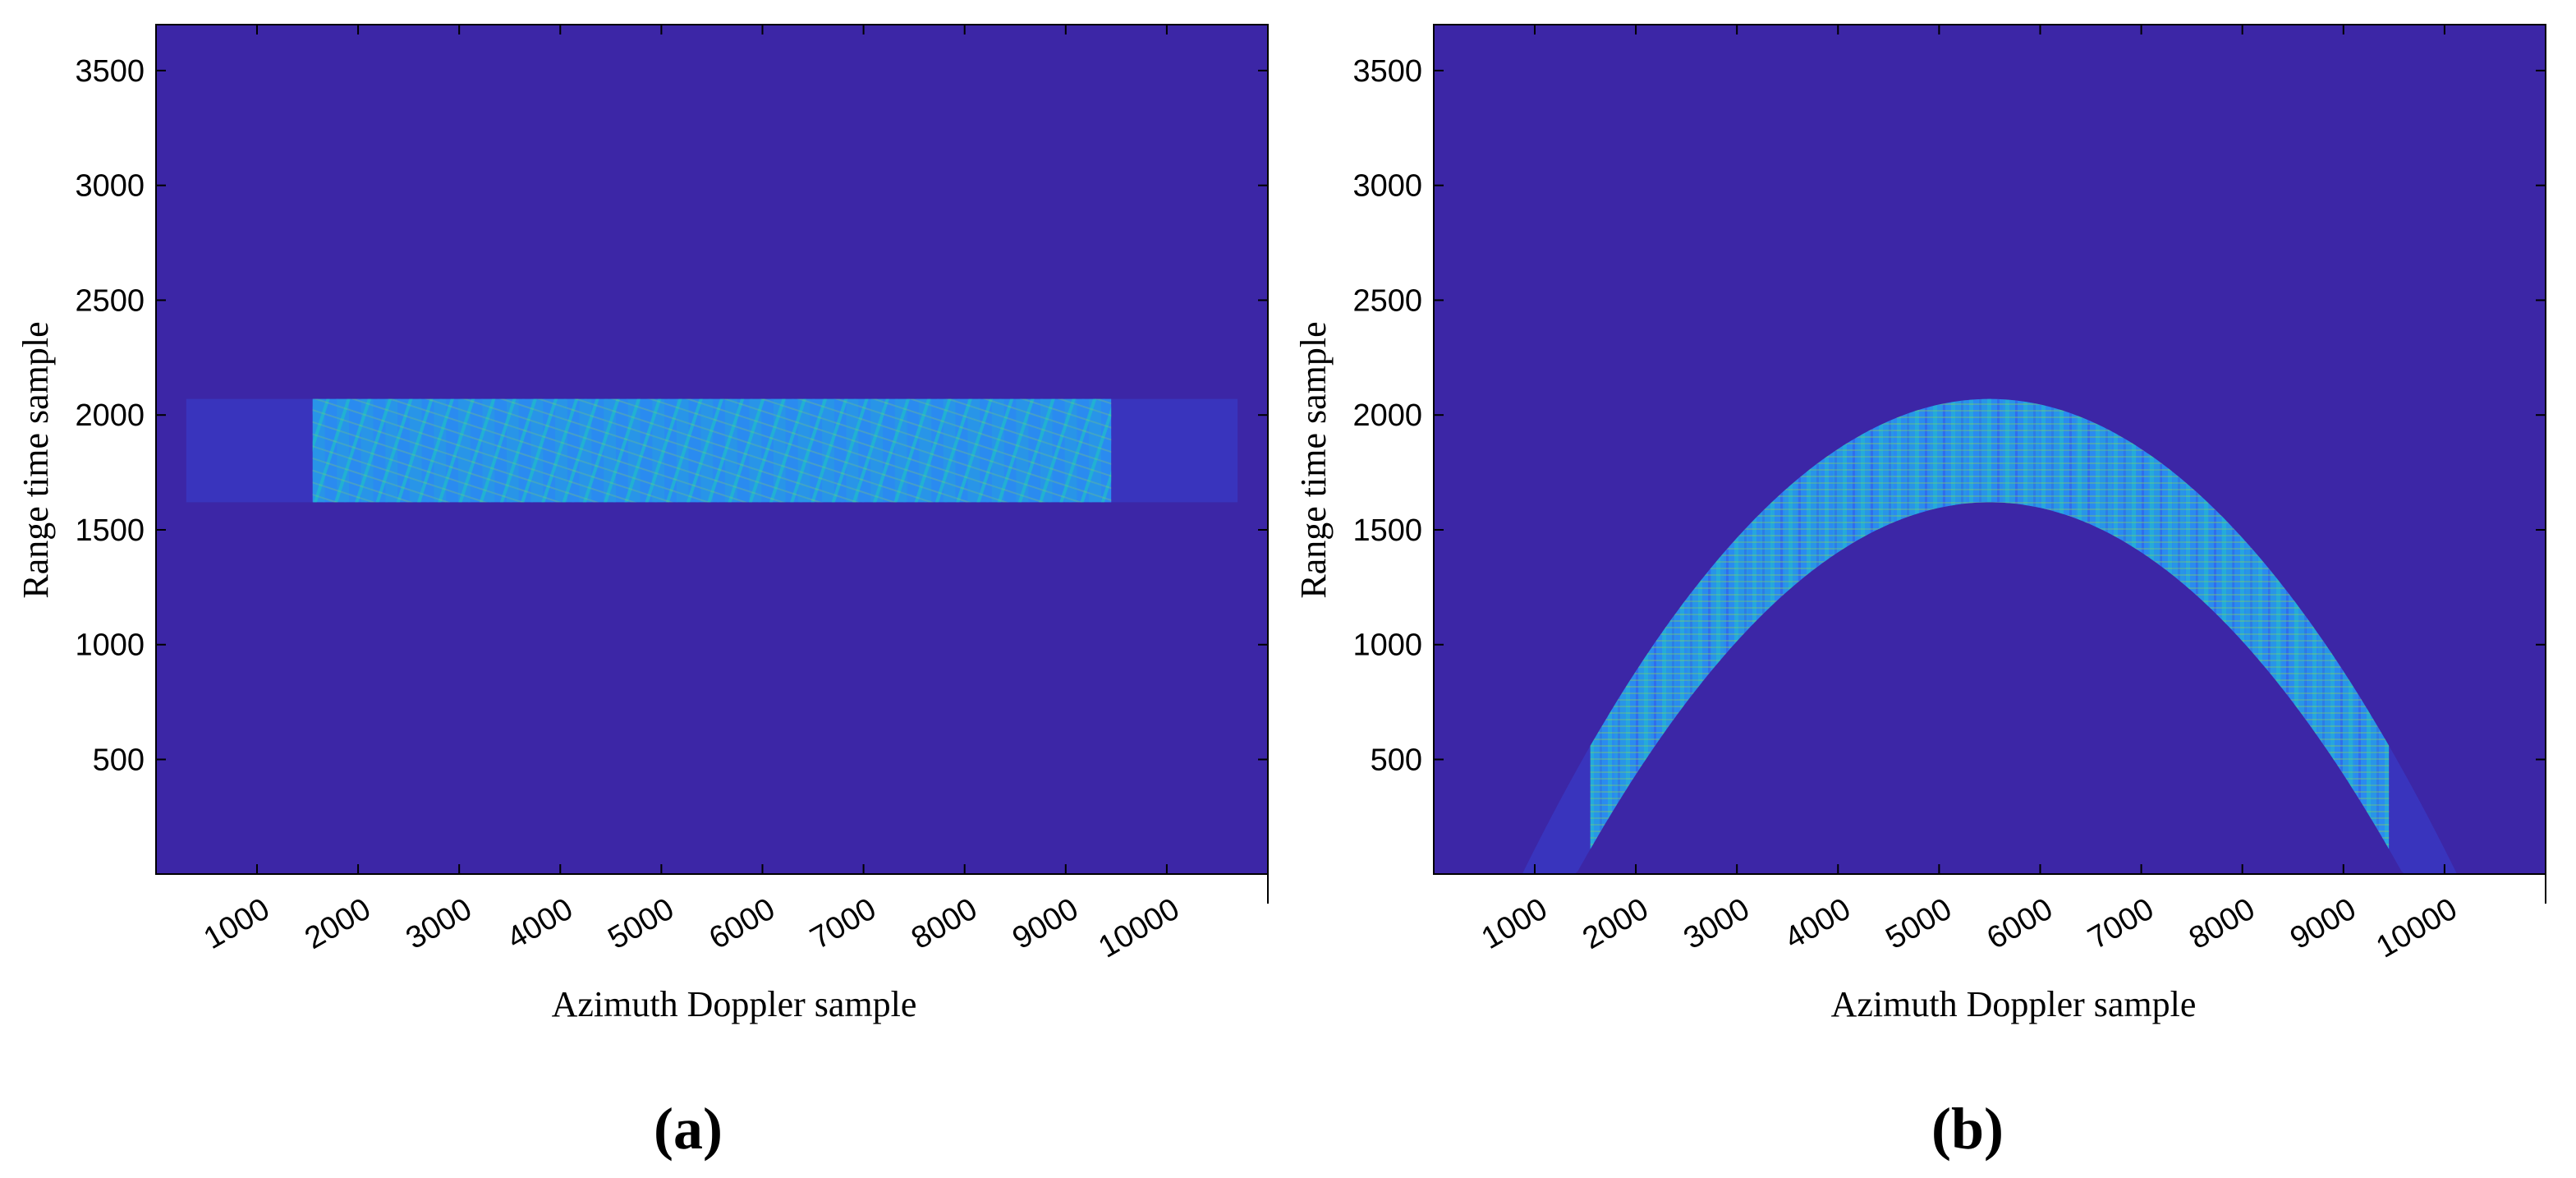 Image resolution: width=2576 pixels, height=1178 pixels. What do you see at coordinates (249, 450) in the screenshot?
I see `band-fade-left-a` at bounding box center [249, 450].